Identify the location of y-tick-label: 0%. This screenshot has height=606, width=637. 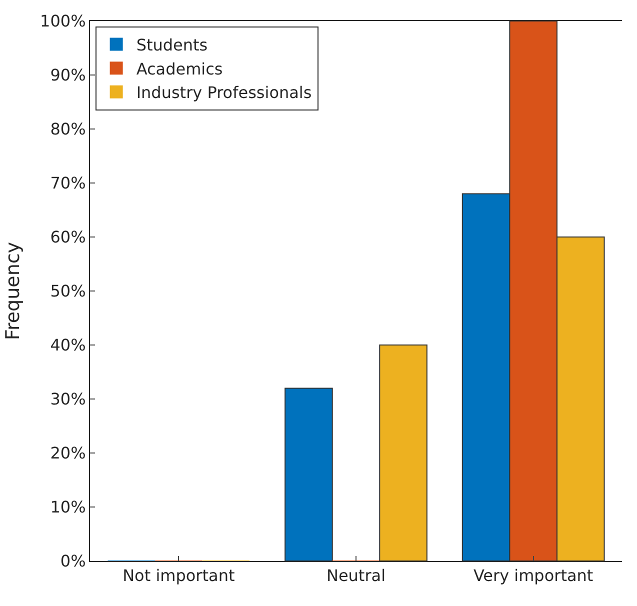
(73, 561).